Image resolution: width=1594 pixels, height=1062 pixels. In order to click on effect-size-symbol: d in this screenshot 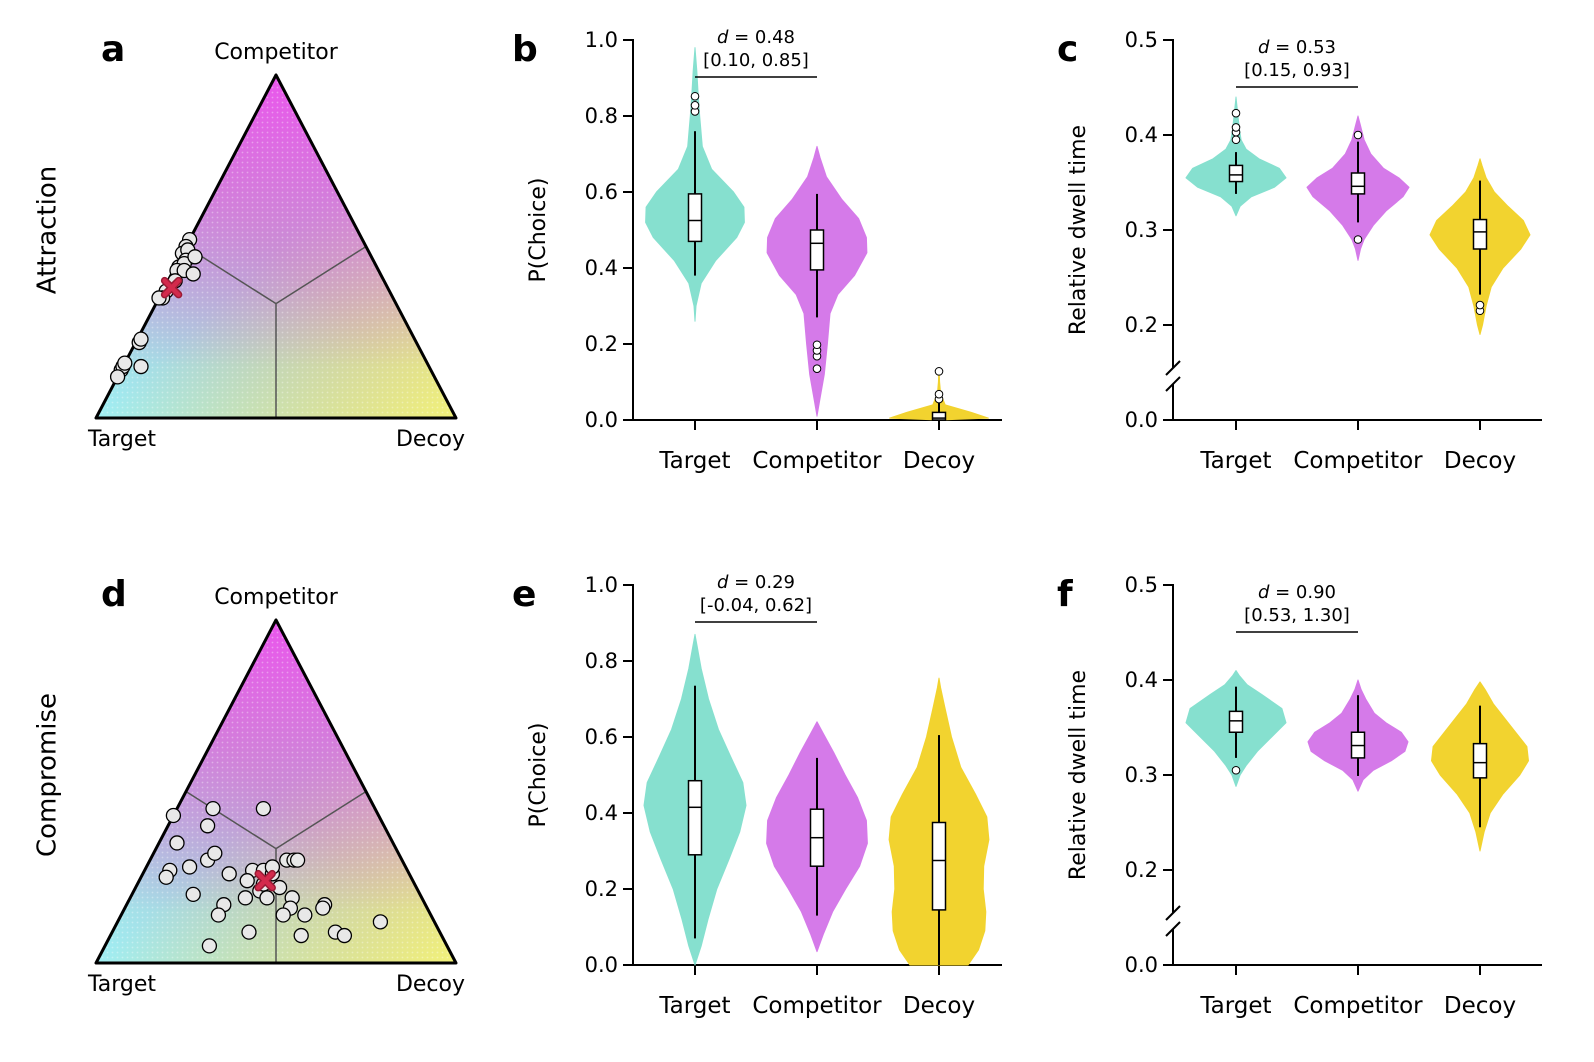, I will do `click(723, 37)`.